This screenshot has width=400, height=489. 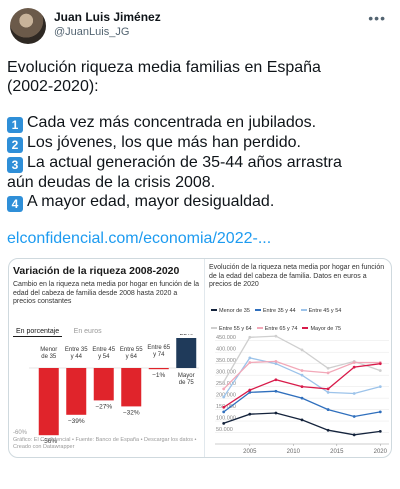 What do you see at coordinates (226, 419) in the screenshot?
I see `y-tick-label: 100.000` at bounding box center [226, 419].